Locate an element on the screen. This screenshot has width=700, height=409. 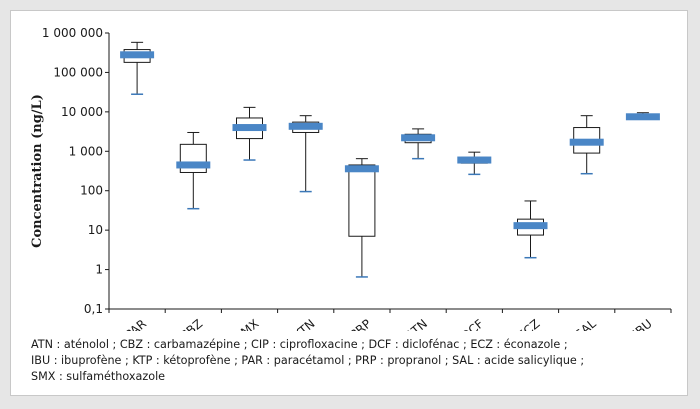
y-tick-label: 0,1 is located at coordinates (93, 309).